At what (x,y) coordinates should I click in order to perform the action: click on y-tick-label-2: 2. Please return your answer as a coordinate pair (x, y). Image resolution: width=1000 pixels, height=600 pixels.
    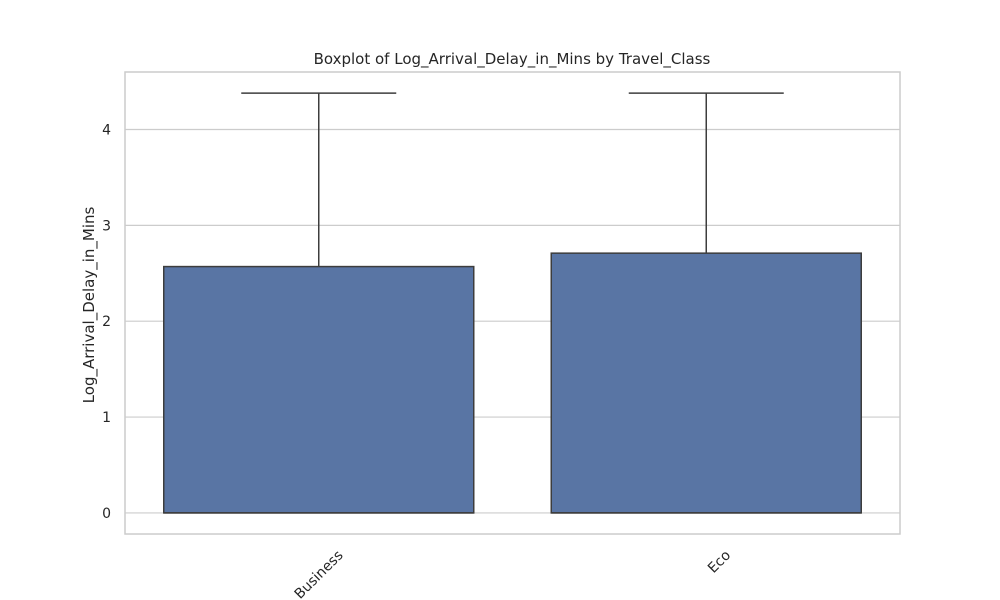
    Looking at the image, I should click on (106, 322).